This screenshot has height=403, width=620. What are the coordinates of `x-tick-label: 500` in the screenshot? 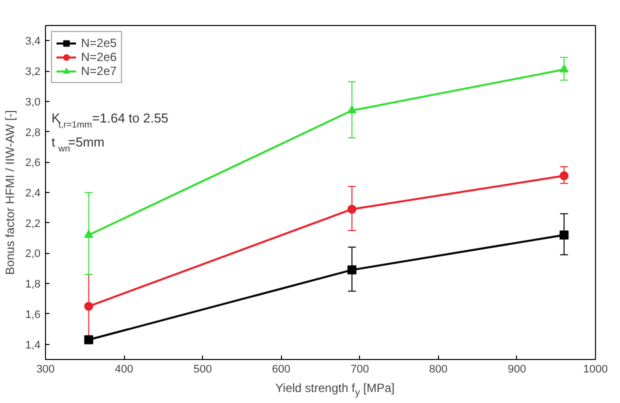 It's located at (202, 370).